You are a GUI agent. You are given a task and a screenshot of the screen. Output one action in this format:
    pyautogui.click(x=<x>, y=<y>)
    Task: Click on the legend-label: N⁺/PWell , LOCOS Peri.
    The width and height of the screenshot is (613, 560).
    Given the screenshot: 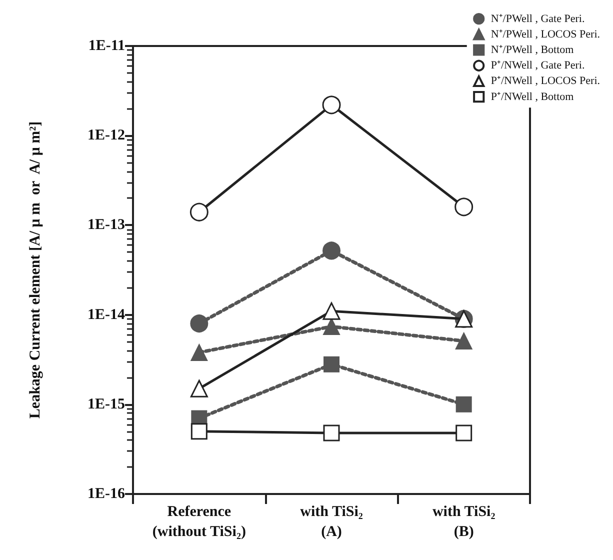 What is the action you would take?
    pyautogui.click(x=545, y=34)
    